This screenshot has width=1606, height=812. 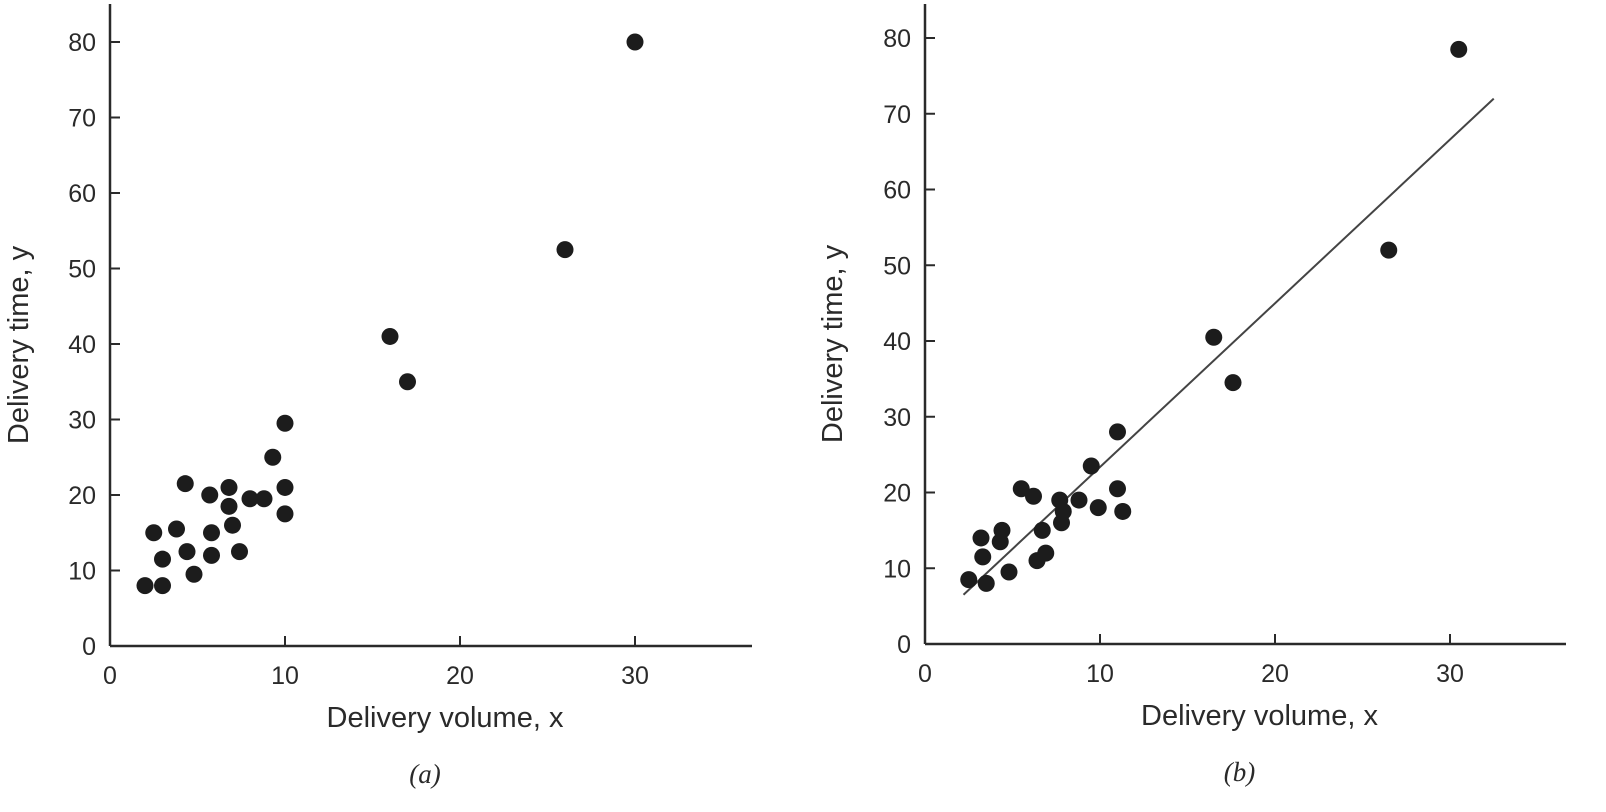 What do you see at coordinates (897, 494) in the screenshot?
I see `panel-b-y-tick-label: 20` at bounding box center [897, 494].